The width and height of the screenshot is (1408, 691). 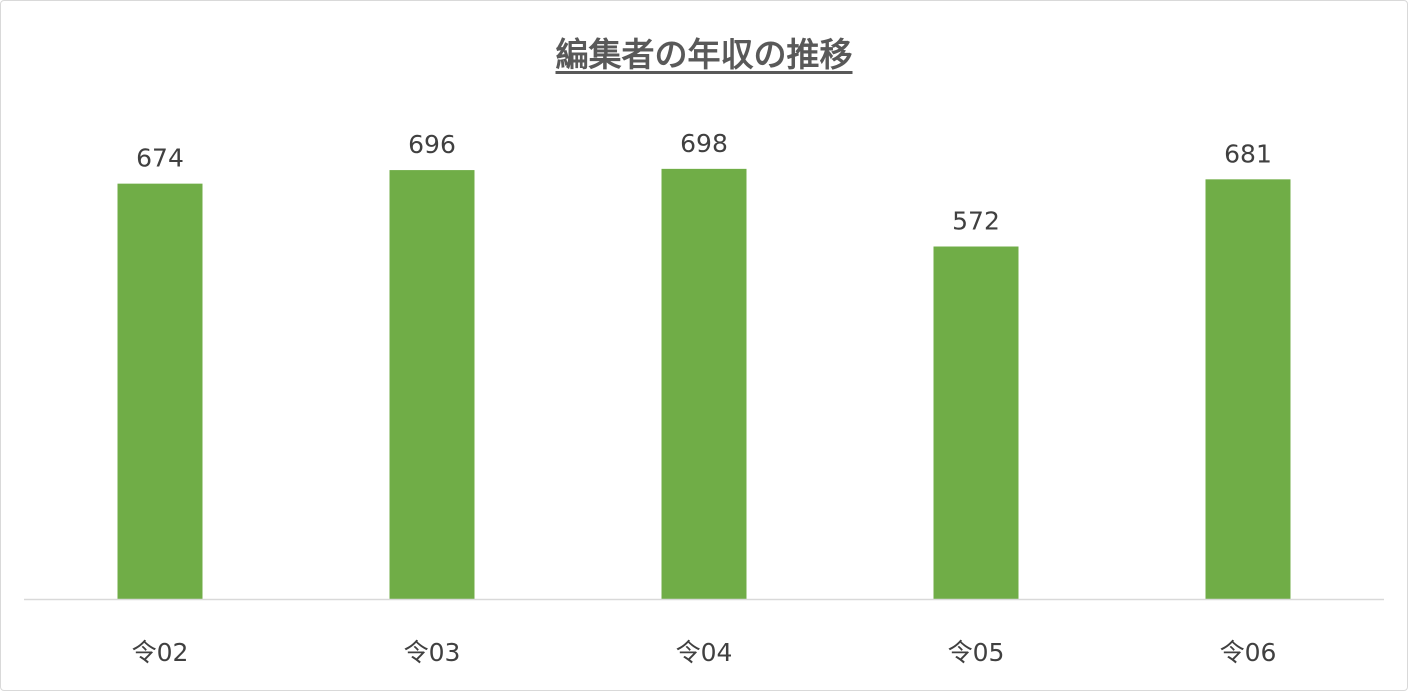 What do you see at coordinates (976, 221) in the screenshot?
I see `data-label: 572` at bounding box center [976, 221].